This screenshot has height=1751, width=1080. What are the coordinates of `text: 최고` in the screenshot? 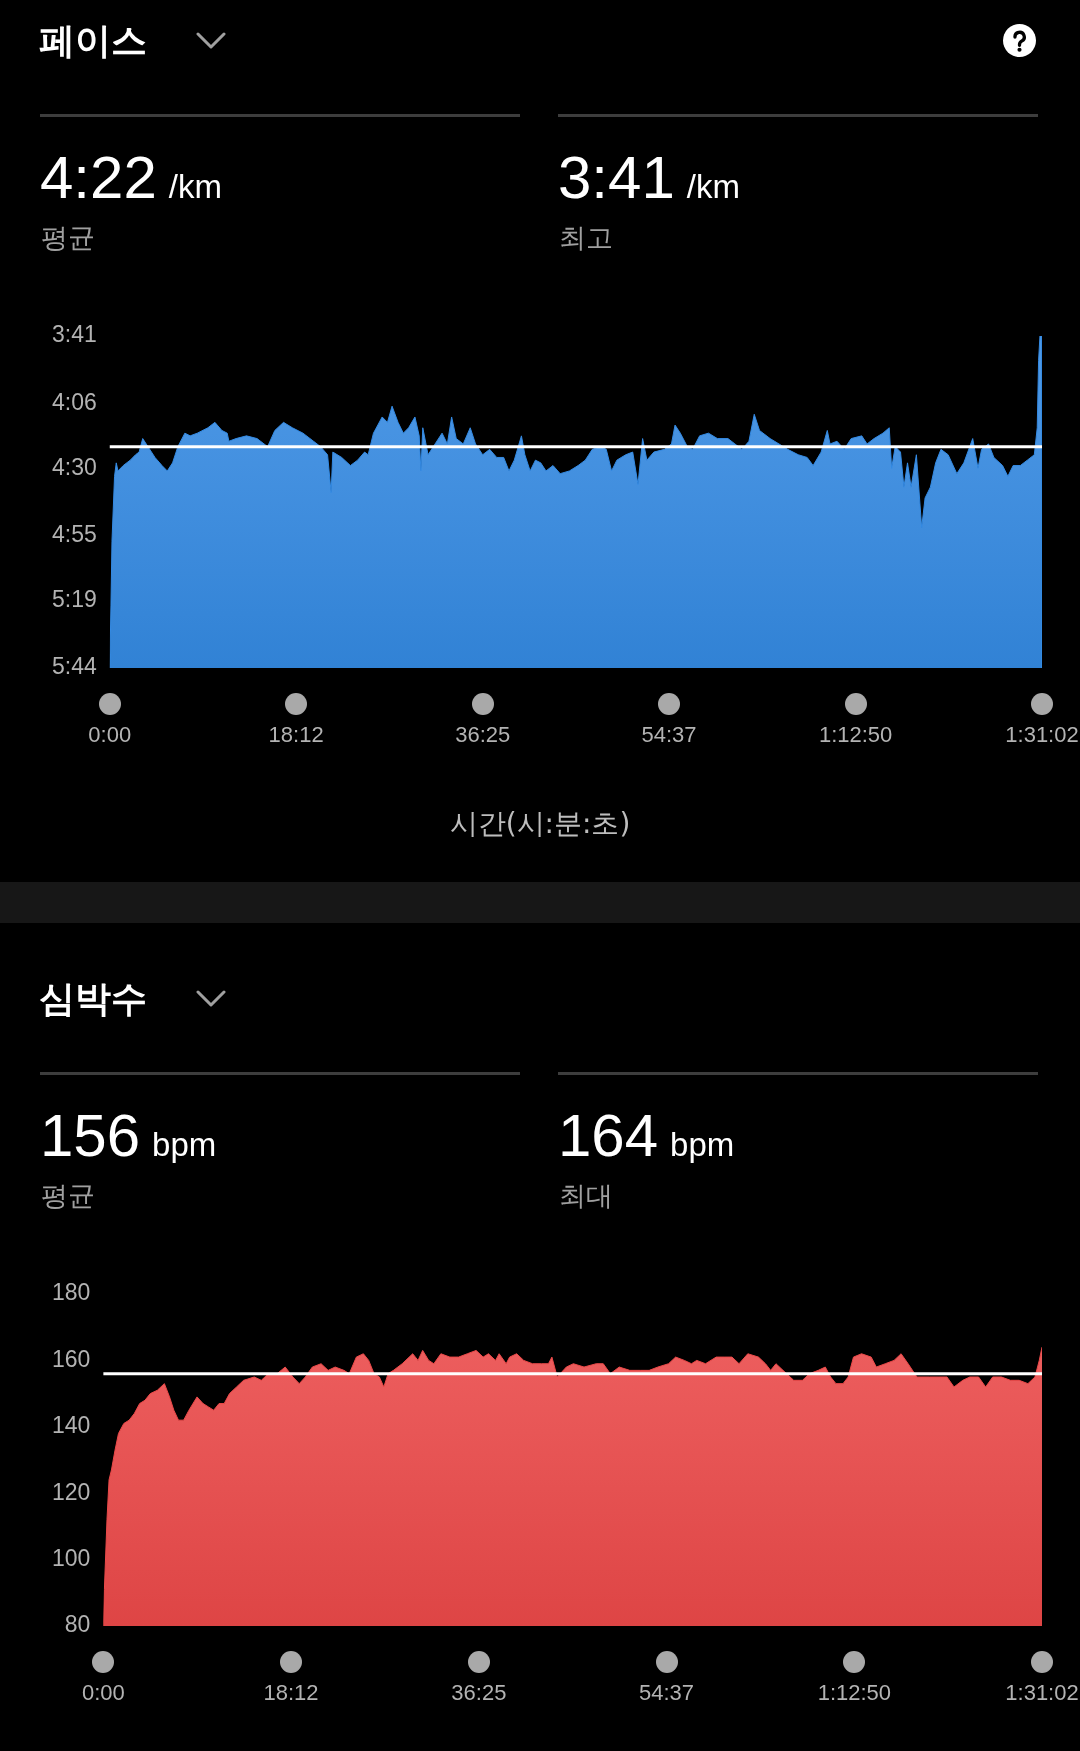 It's located at (586, 237).